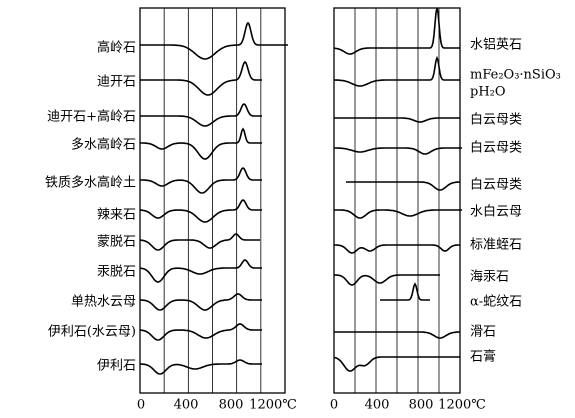  What do you see at coordinates (116, 48) in the screenshot?
I see `curve-label: 高岭石` at bounding box center [116, 48].